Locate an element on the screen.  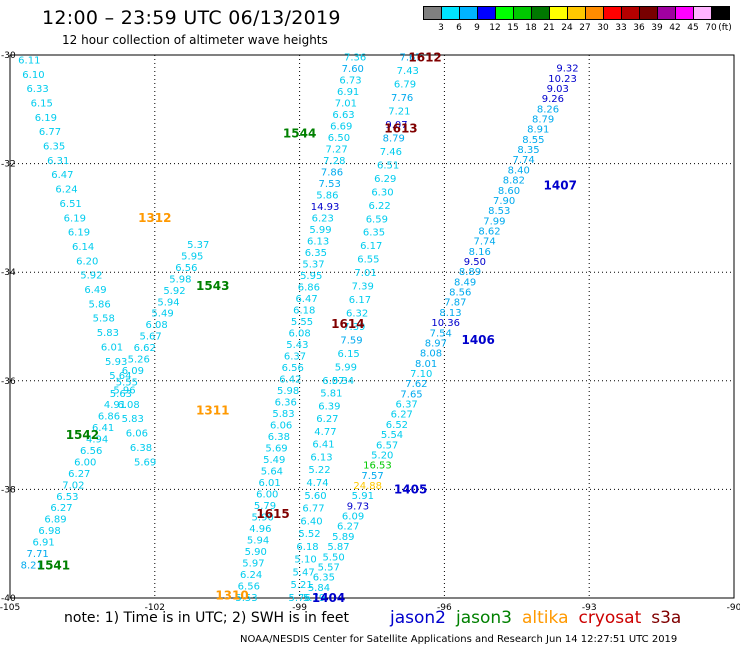
wave-height-value: 6.38 is located at coordinates (141, 448).